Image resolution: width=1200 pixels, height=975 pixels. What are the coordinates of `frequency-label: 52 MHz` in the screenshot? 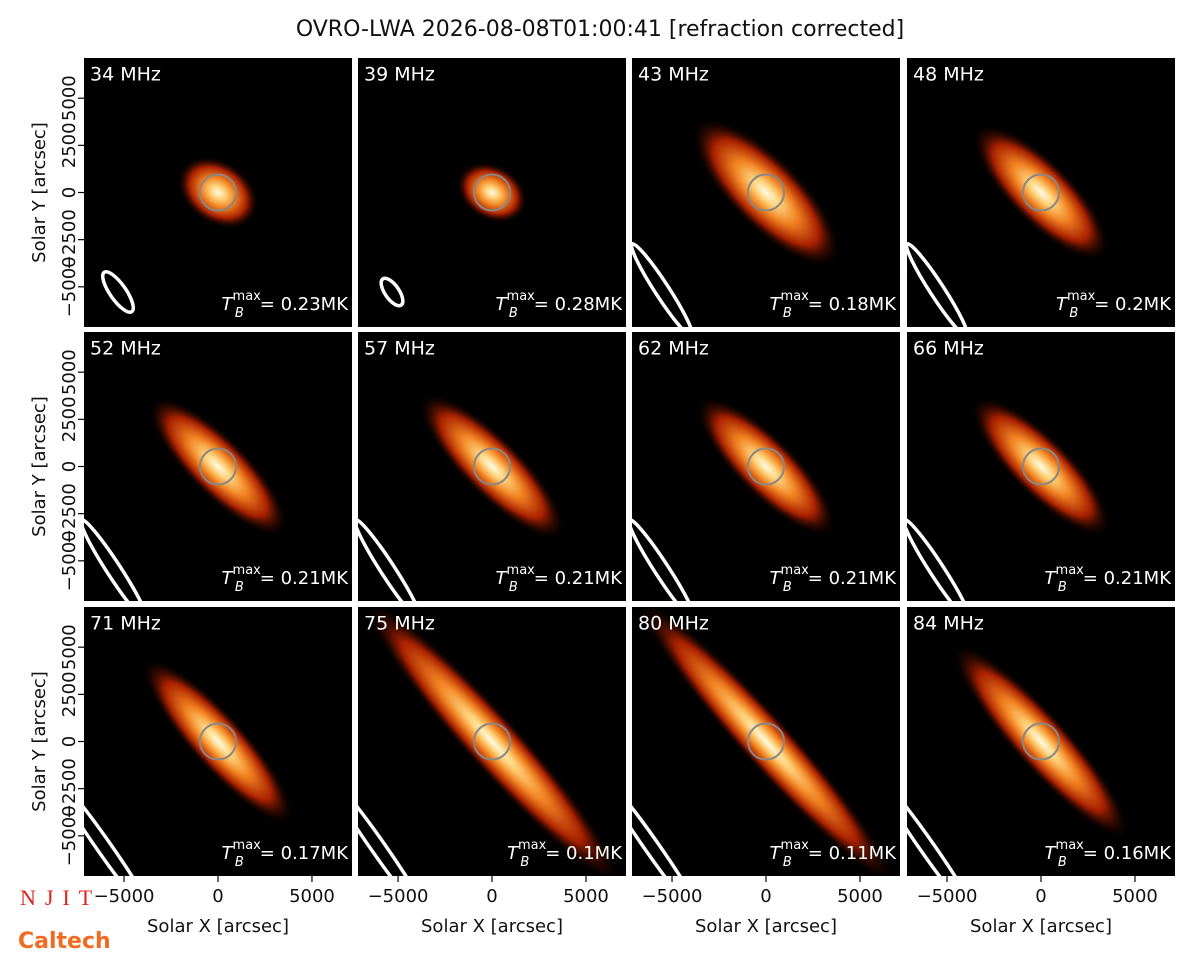 It's located at (125, 349).